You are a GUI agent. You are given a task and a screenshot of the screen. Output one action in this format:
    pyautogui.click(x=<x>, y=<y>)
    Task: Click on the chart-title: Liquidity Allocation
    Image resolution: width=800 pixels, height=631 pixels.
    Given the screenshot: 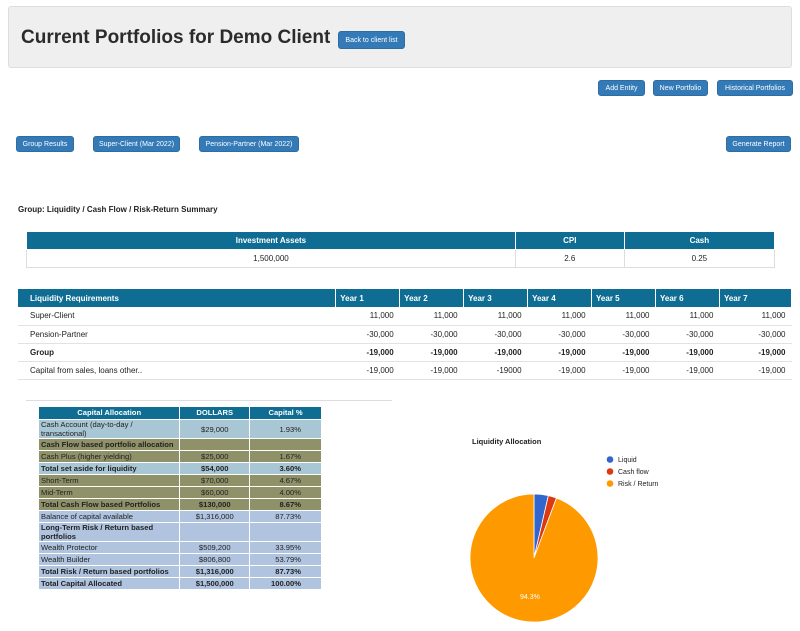 What is the action you would take?
    pyautogui.click(x=507, y=441)
    